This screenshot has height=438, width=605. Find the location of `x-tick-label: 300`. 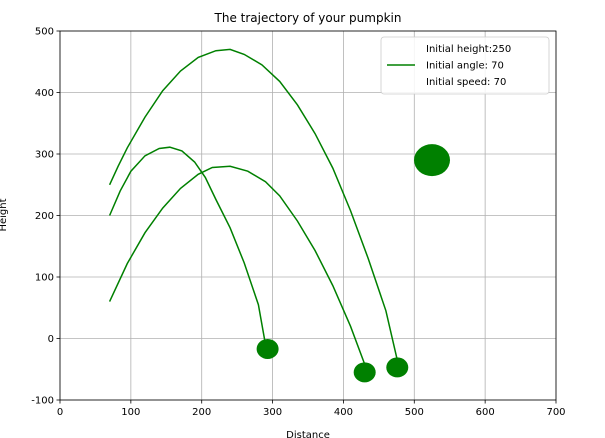

x-tick-label: 300 is located at coordinates (272, 412).